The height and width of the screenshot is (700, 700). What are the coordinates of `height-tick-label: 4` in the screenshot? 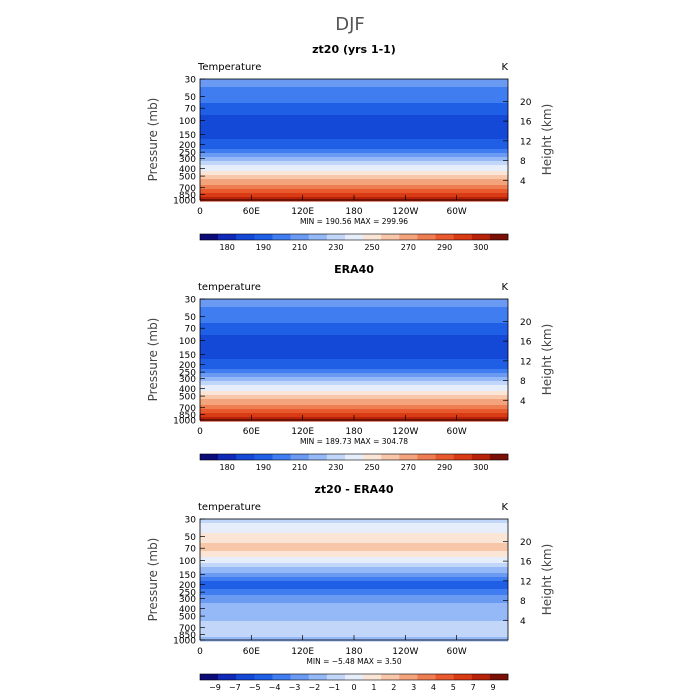 It's located at (523, 182).